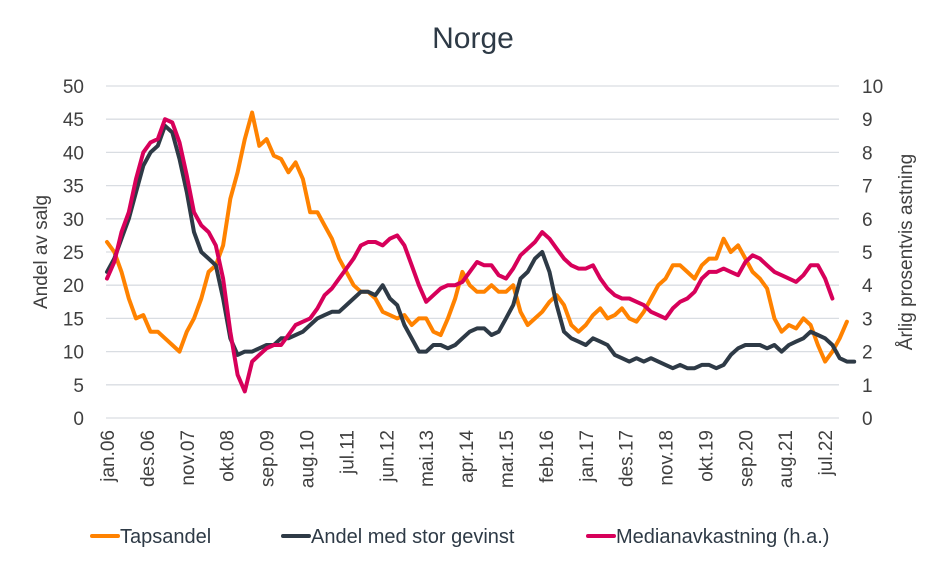  What do you see at coordinates (387, 456) in the screenshot?
I see `x-tick-label: jun.12` at bounding box center [387, 456].